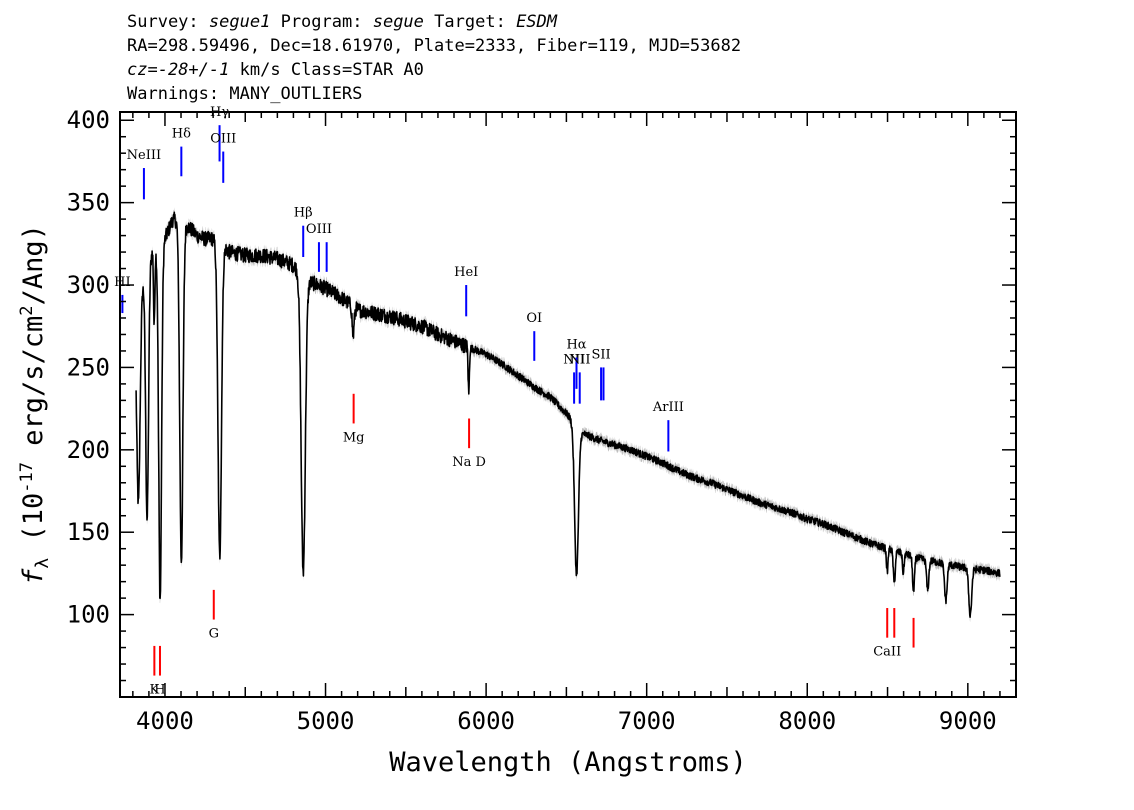  I want to click on x-tick-label: 4000, so click(165, 721).